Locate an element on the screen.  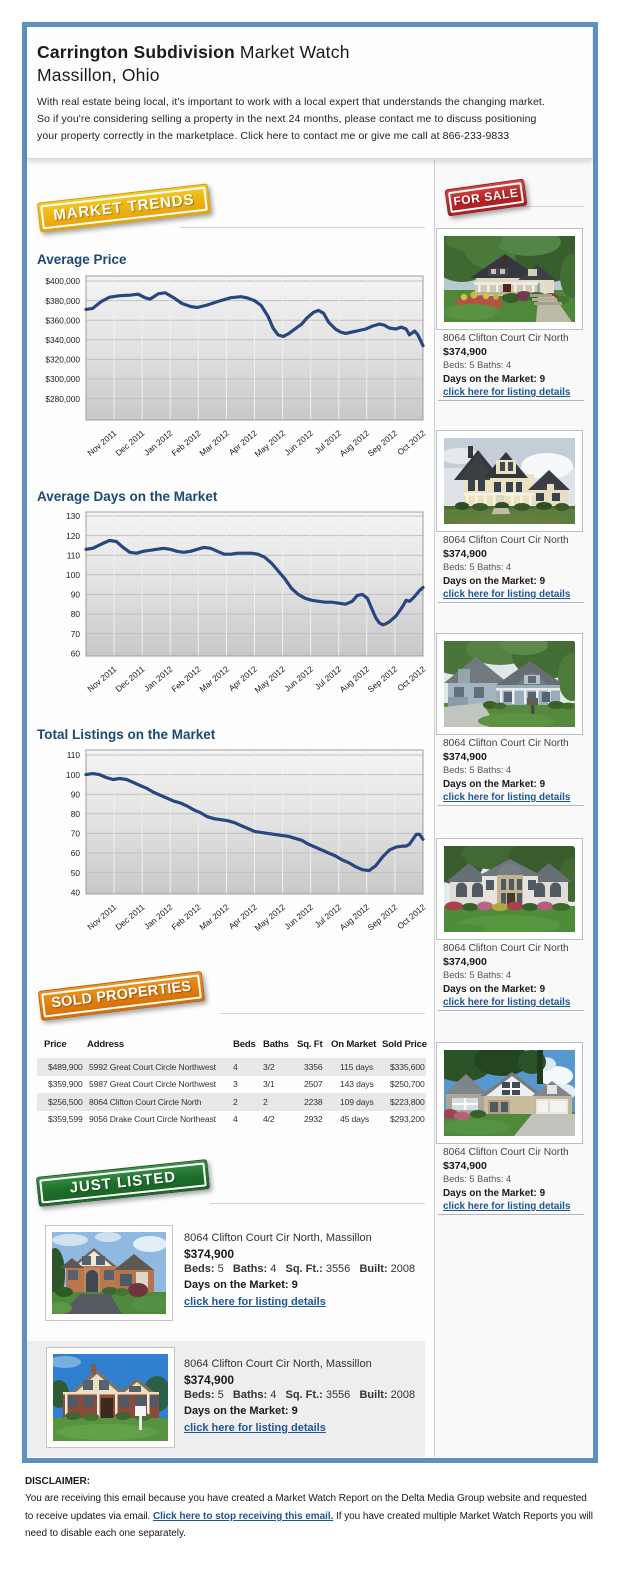
svg-text: 120 is located at coordinates (73, 536).